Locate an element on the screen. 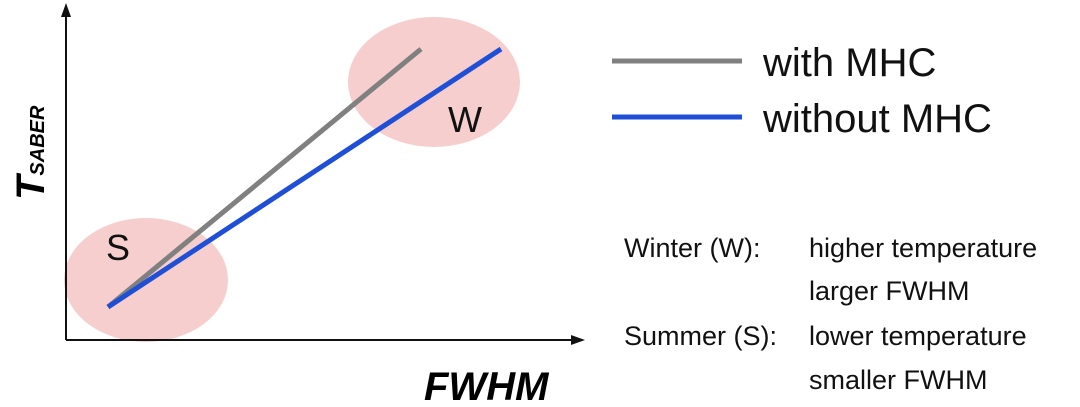  summer-note-line2: smaller FWHM is located at coordinates (898, 380).